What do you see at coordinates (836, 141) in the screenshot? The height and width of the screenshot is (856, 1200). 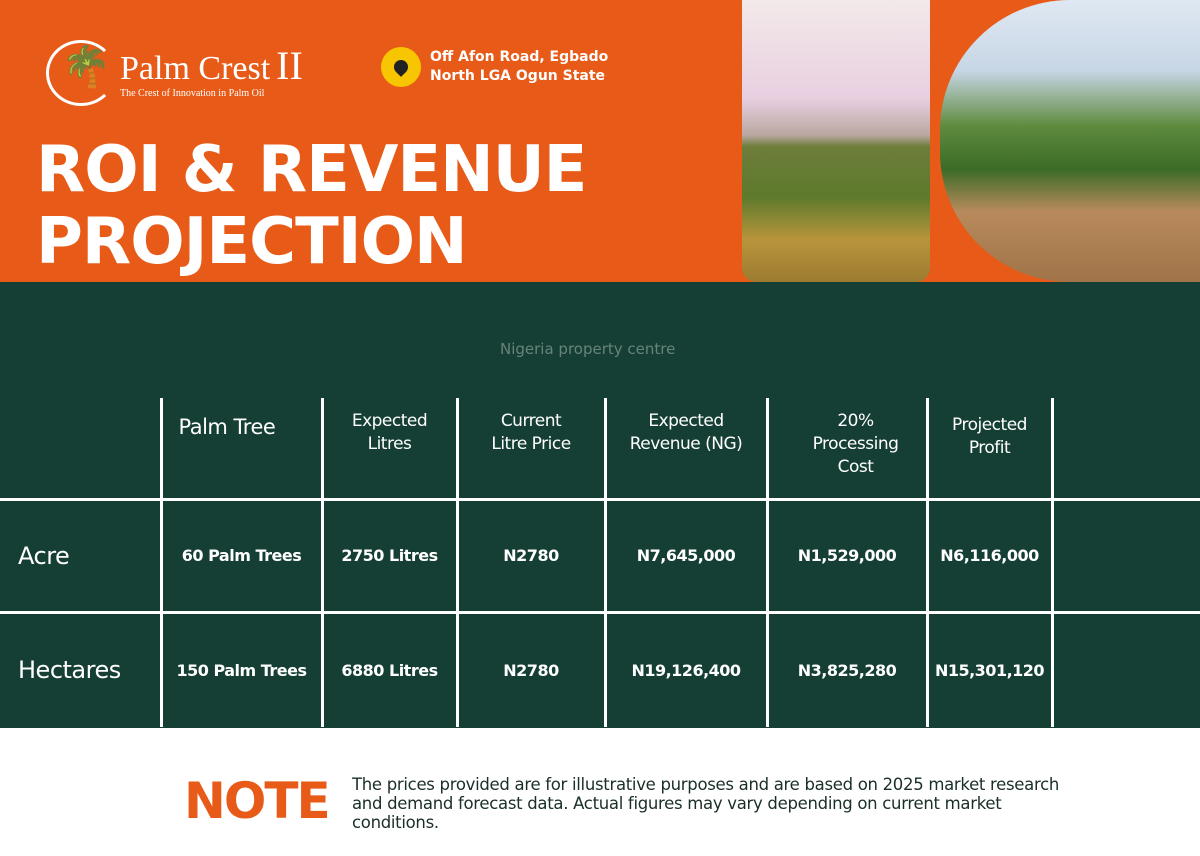 I see `plantation-photo` at bounding box center [836, 141].